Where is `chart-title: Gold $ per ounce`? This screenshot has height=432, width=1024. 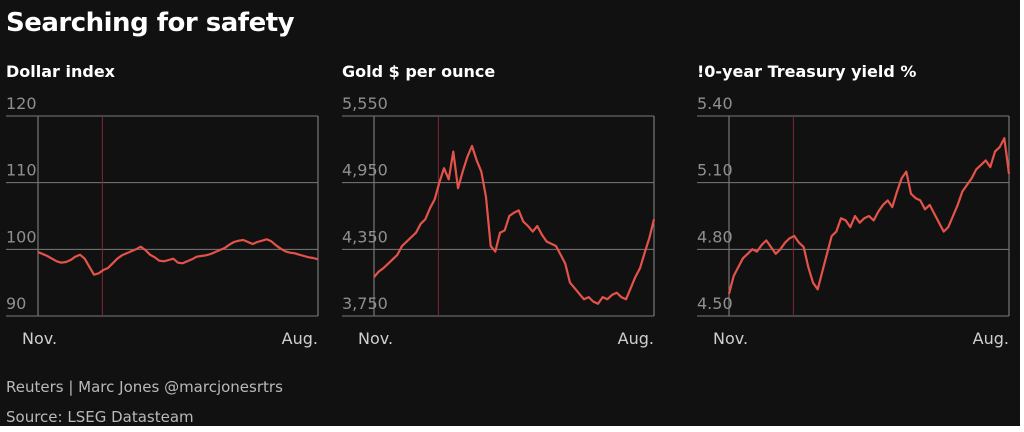
chart-title: Gold $ per ounce is located at coordinates (419, 71).